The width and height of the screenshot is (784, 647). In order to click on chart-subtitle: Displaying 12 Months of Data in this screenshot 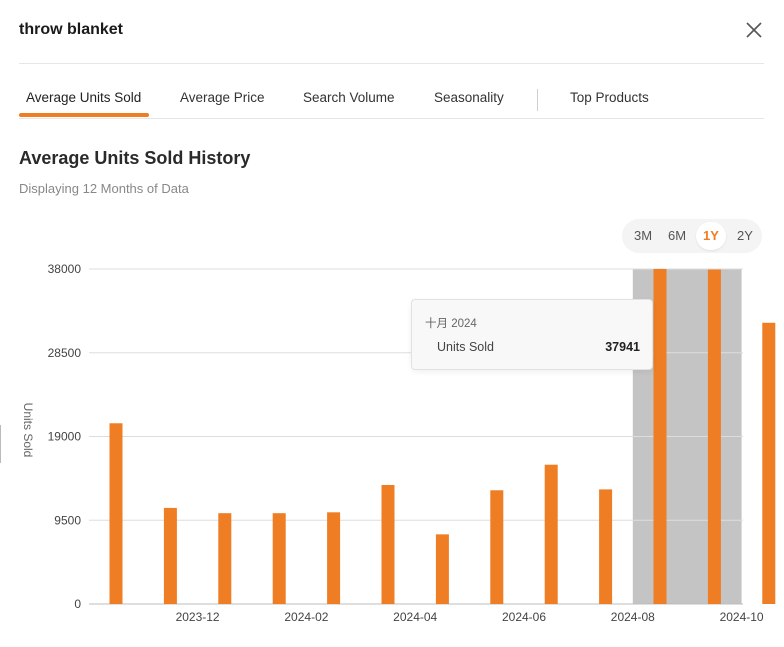, I will do `click(104, 188)`.